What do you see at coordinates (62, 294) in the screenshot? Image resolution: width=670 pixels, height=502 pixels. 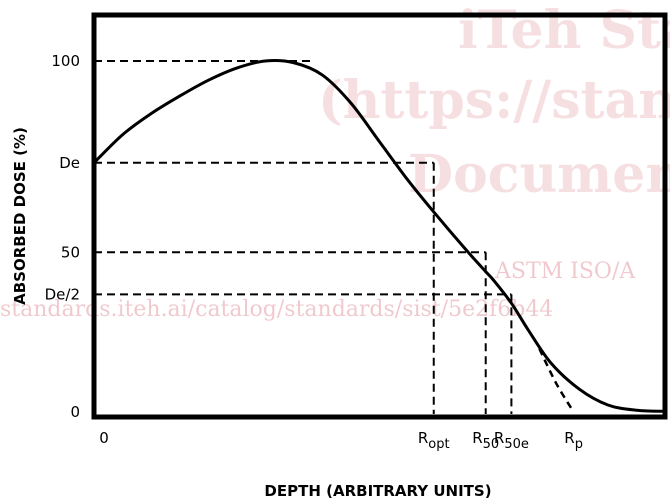 I see `y-tick-label: De/2` at bounding box center [62, 294].